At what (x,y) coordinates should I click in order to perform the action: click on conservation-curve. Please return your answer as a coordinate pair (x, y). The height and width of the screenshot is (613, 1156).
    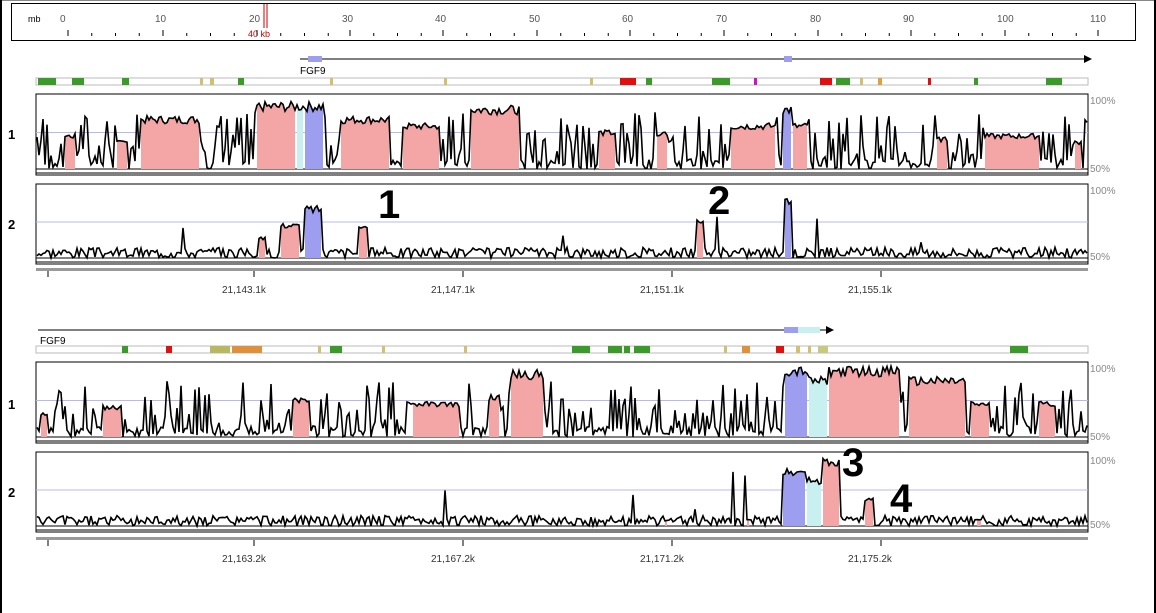
    Looking at the image, I should click on (562, 229).